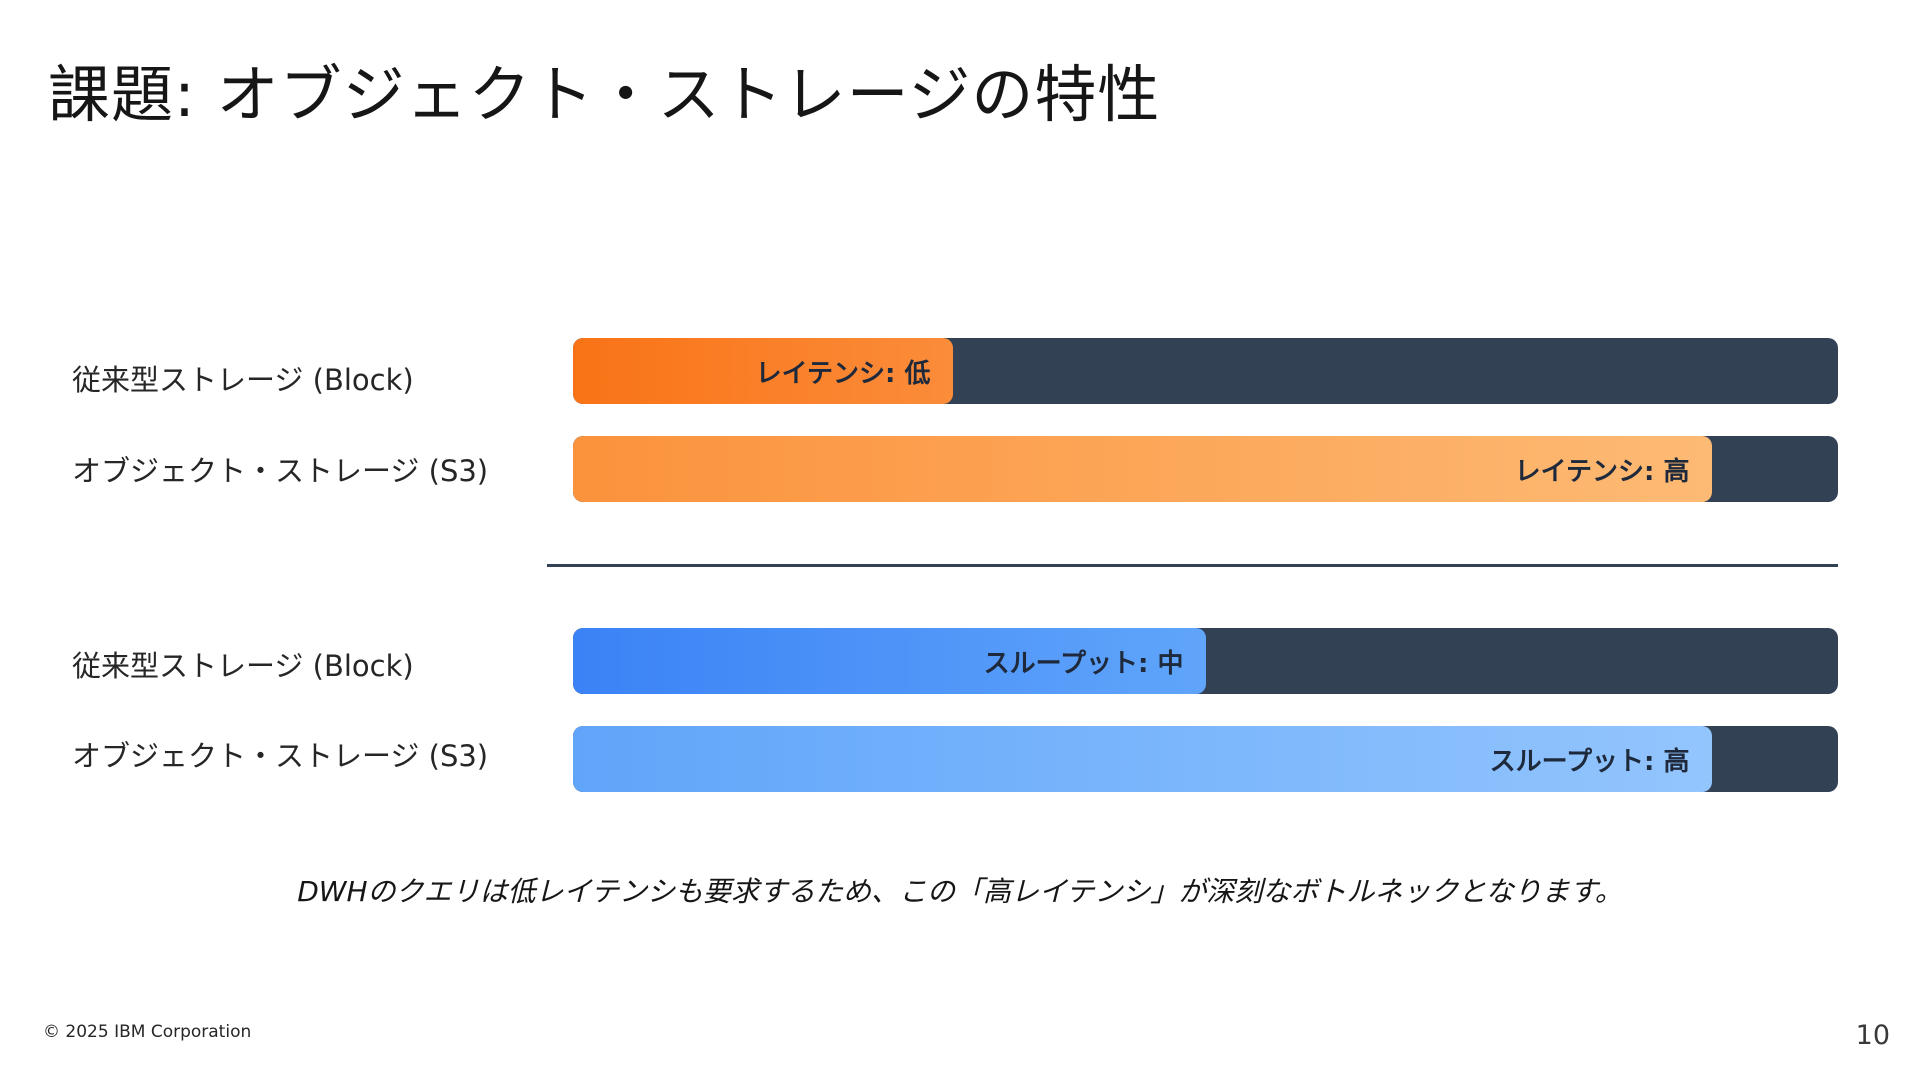  What do you see at coordinates (1142, 469) in the screenshot?
I see `latency-bar-fill: レイテンシ: 高` at bounding box center [1142, 469].